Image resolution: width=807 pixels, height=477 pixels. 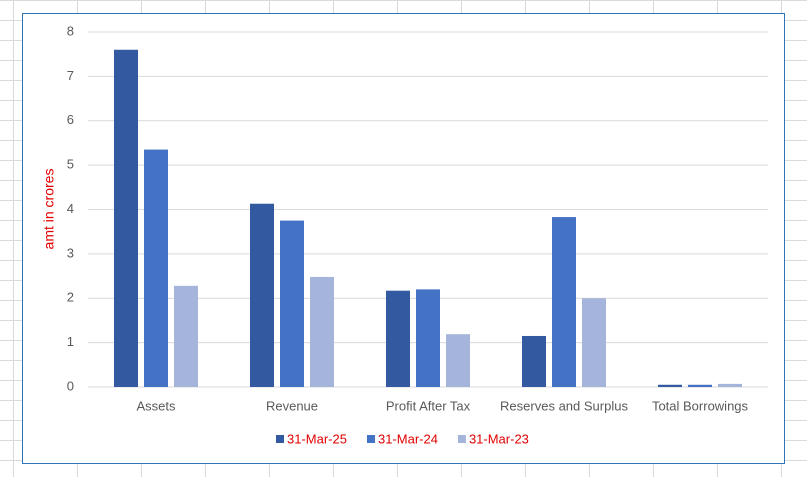 What do you see at coordinates (70, 119) in the screenshot?
I see `y-tick-label: 6` at bounding box center [70, 119].